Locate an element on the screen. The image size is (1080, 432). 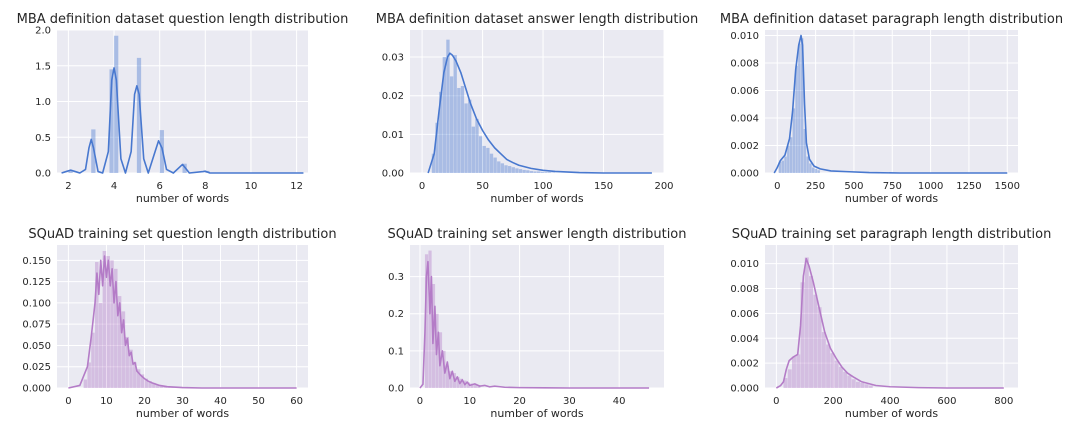
x-tick-label: 400 is located at coordinates (890, 401).